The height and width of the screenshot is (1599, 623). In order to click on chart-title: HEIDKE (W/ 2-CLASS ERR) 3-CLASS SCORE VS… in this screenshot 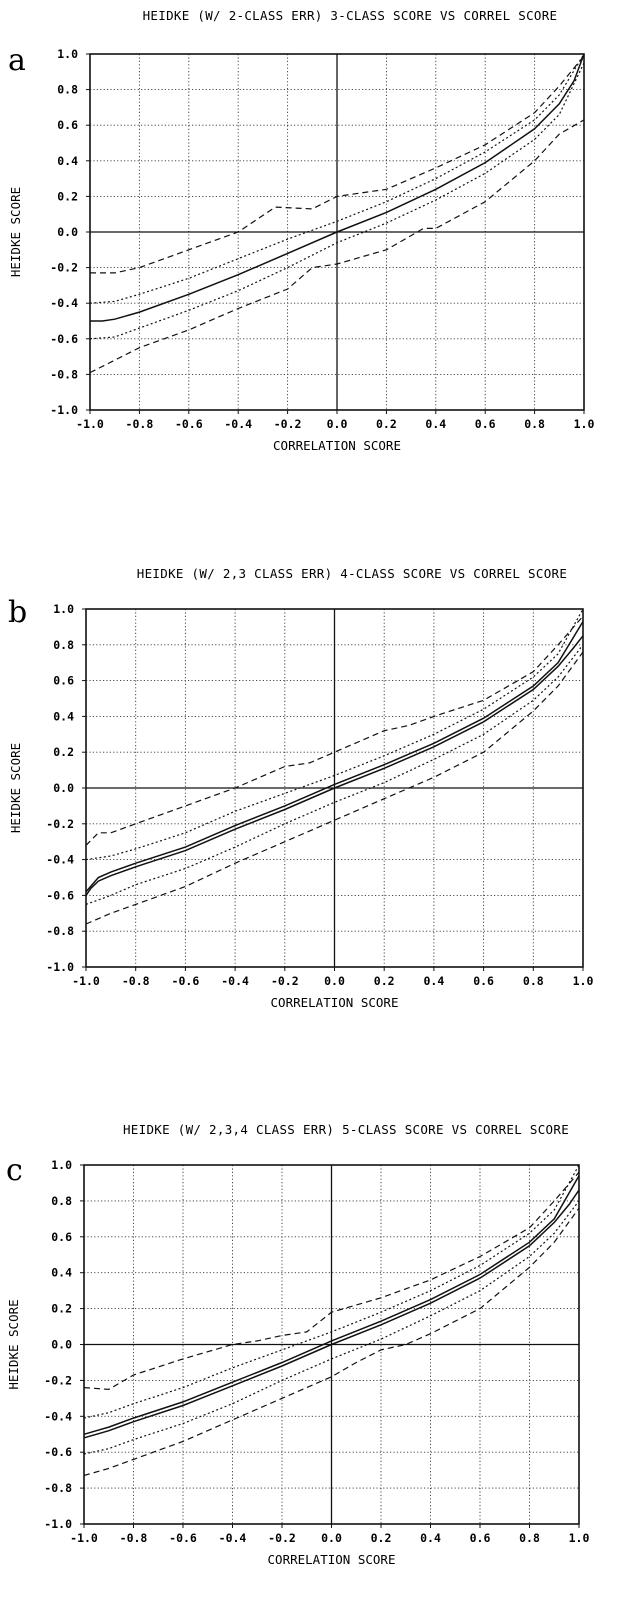, I will do `click(350, 15)`.